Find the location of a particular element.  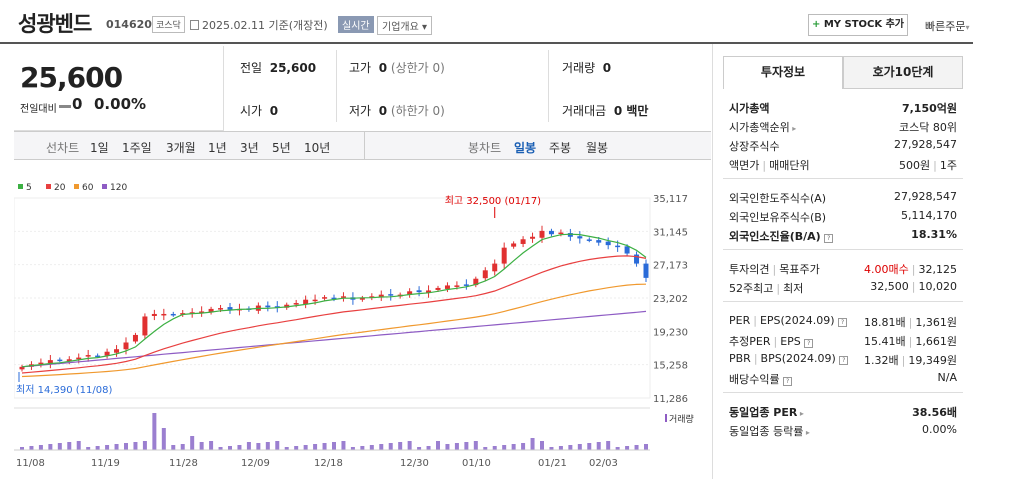

tab-3y: 3년 is located at coordinates (249, 148).